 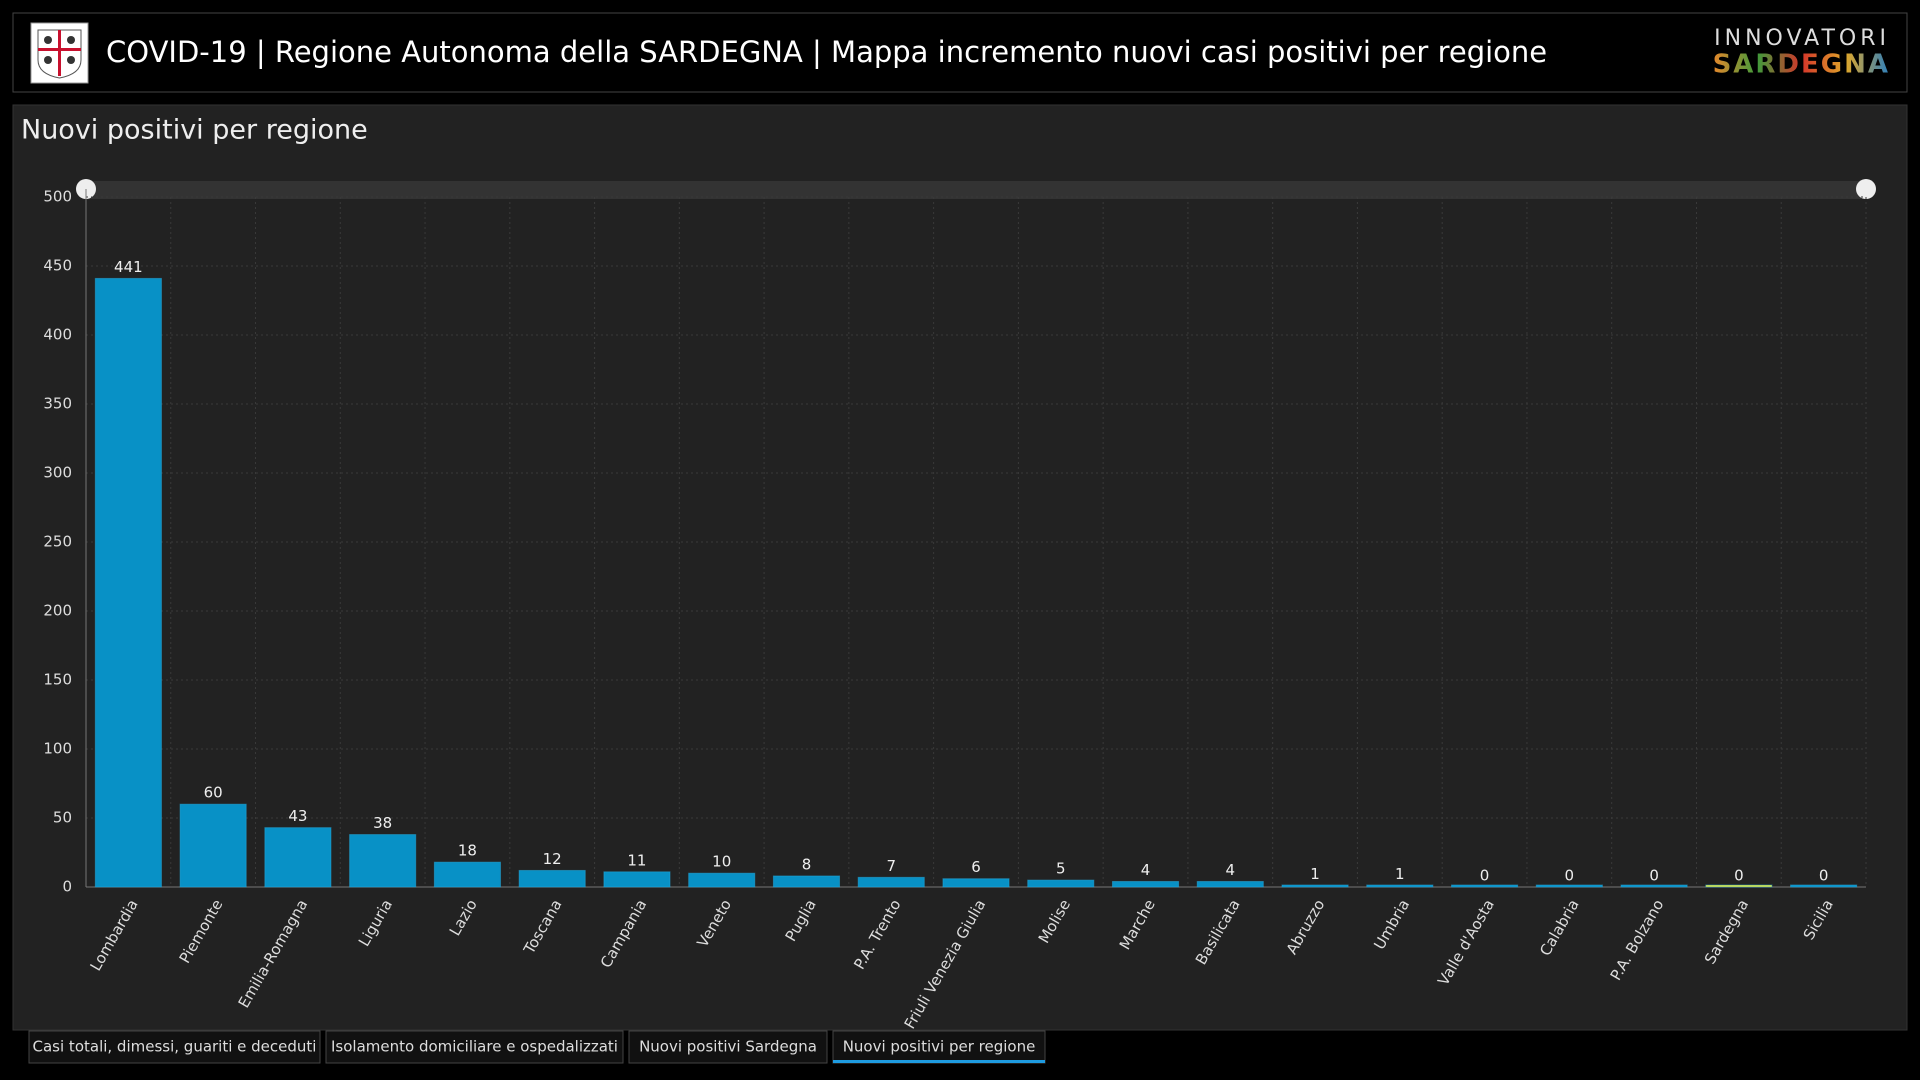 I want to click on header-bar, so click(x=960, y=52).